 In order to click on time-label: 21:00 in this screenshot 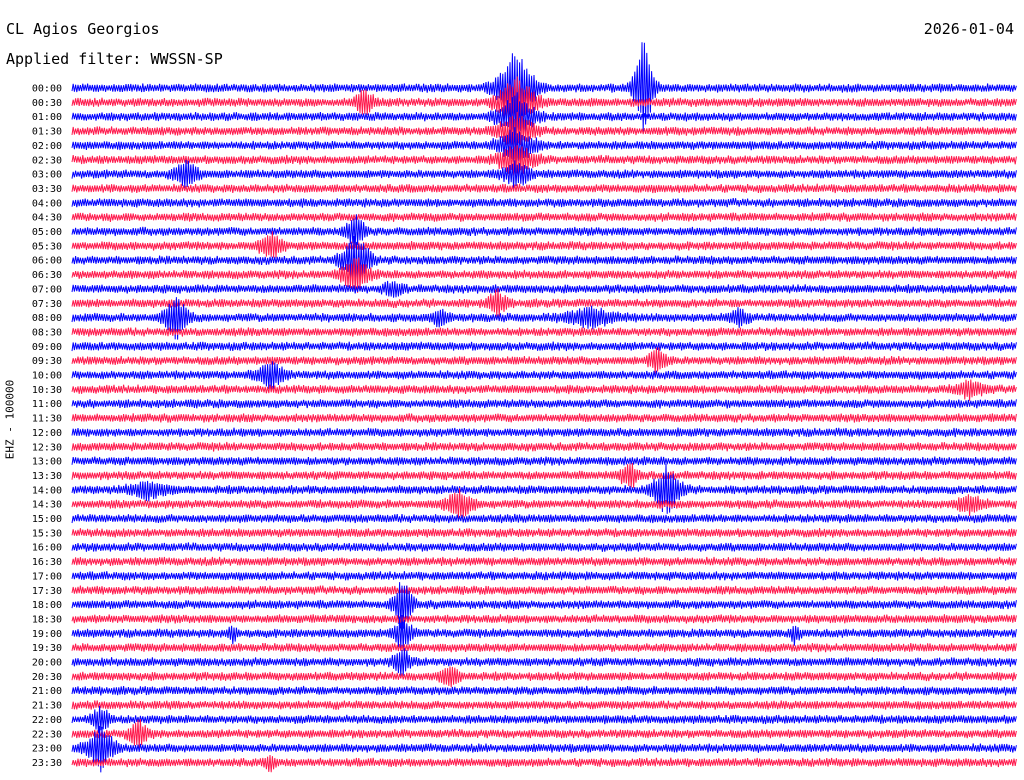, I will do `click(47, 691)`.